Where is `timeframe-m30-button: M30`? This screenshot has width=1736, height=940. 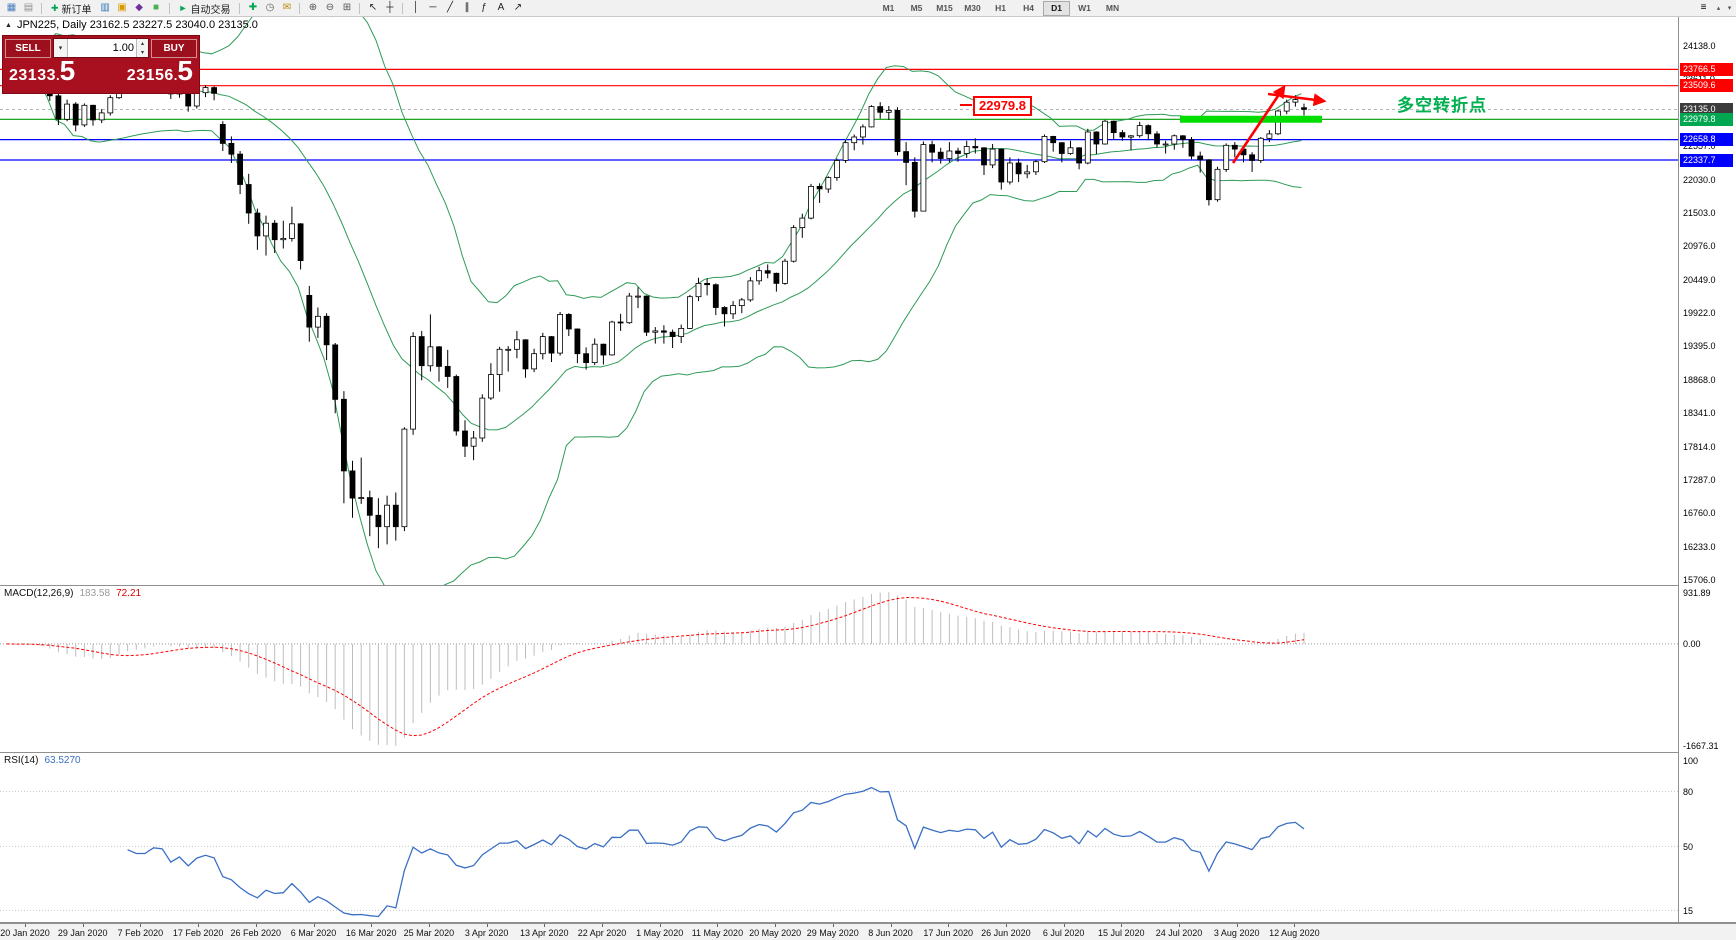 timeframe-m30-button: M30 is located at coordinates (972, 8).